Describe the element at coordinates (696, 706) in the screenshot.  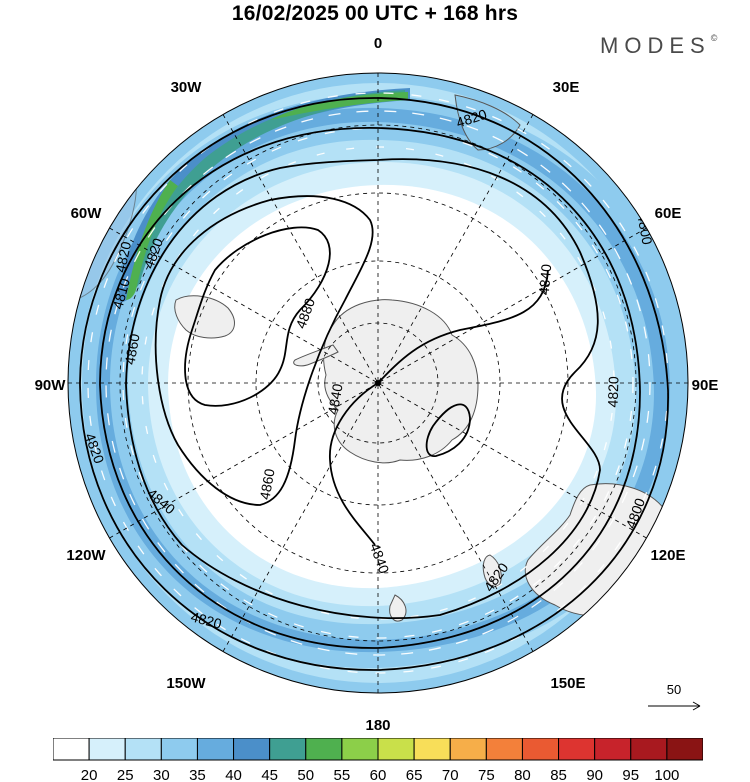
I see `reference-vector-arrowhead-icon` at that location.